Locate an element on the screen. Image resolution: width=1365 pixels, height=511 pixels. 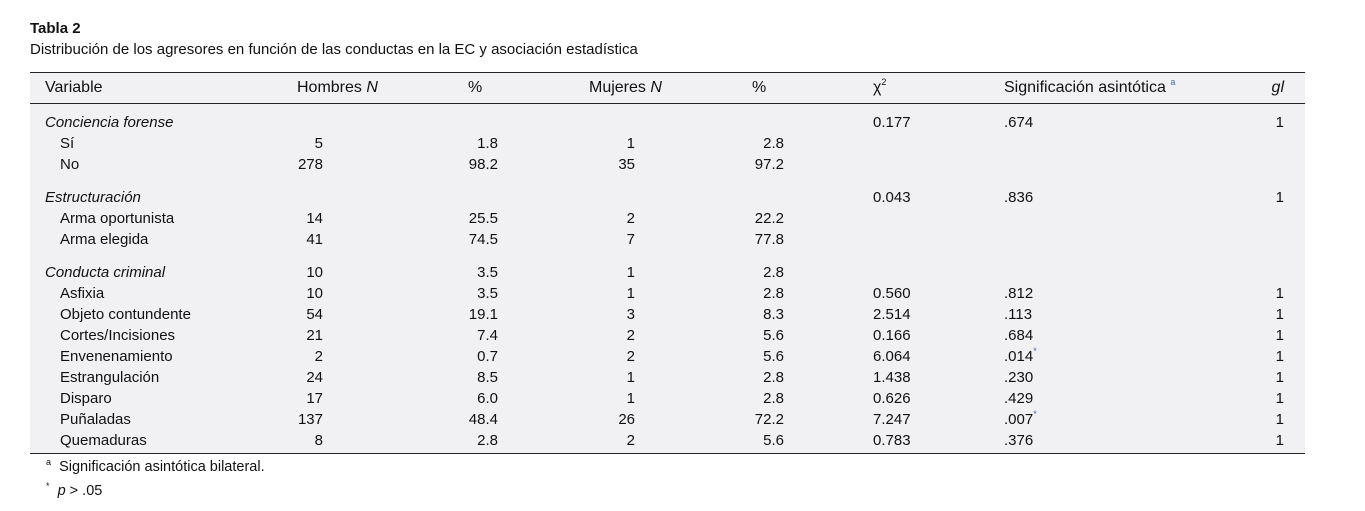
header-variable: Variable is located at coordinates (74, 87).